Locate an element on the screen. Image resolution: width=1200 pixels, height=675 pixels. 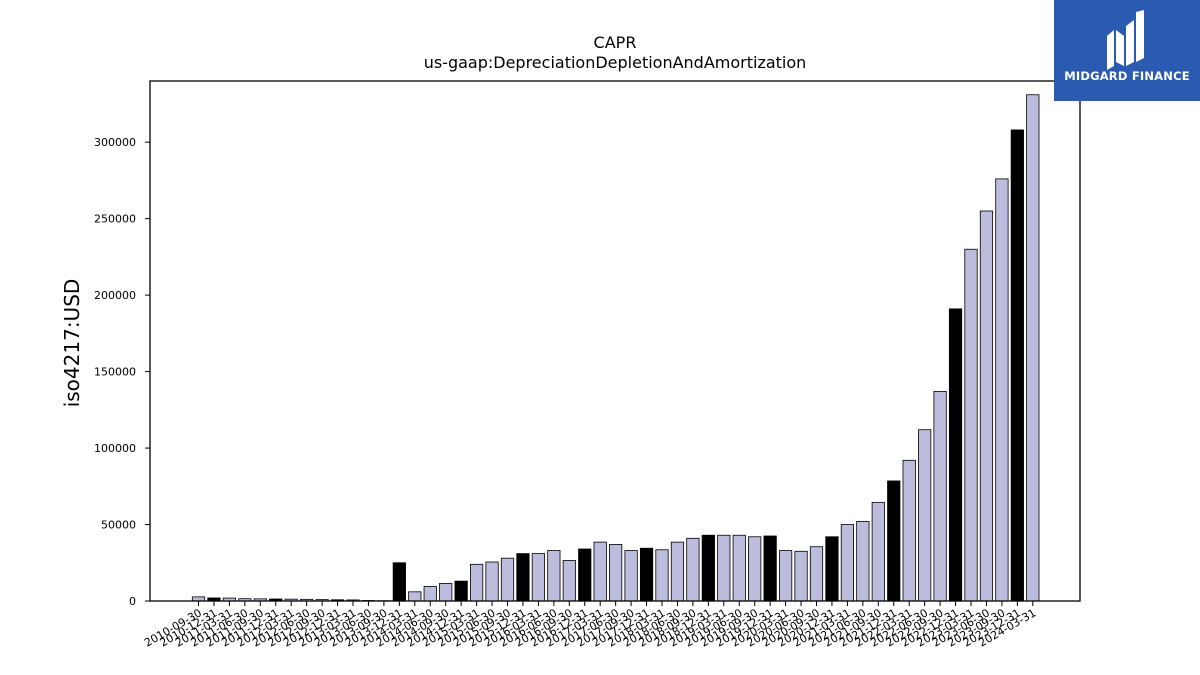
y-axis: 0 50000 100000 150000 200000 250000 300000 is located at coordinates (122, 372).